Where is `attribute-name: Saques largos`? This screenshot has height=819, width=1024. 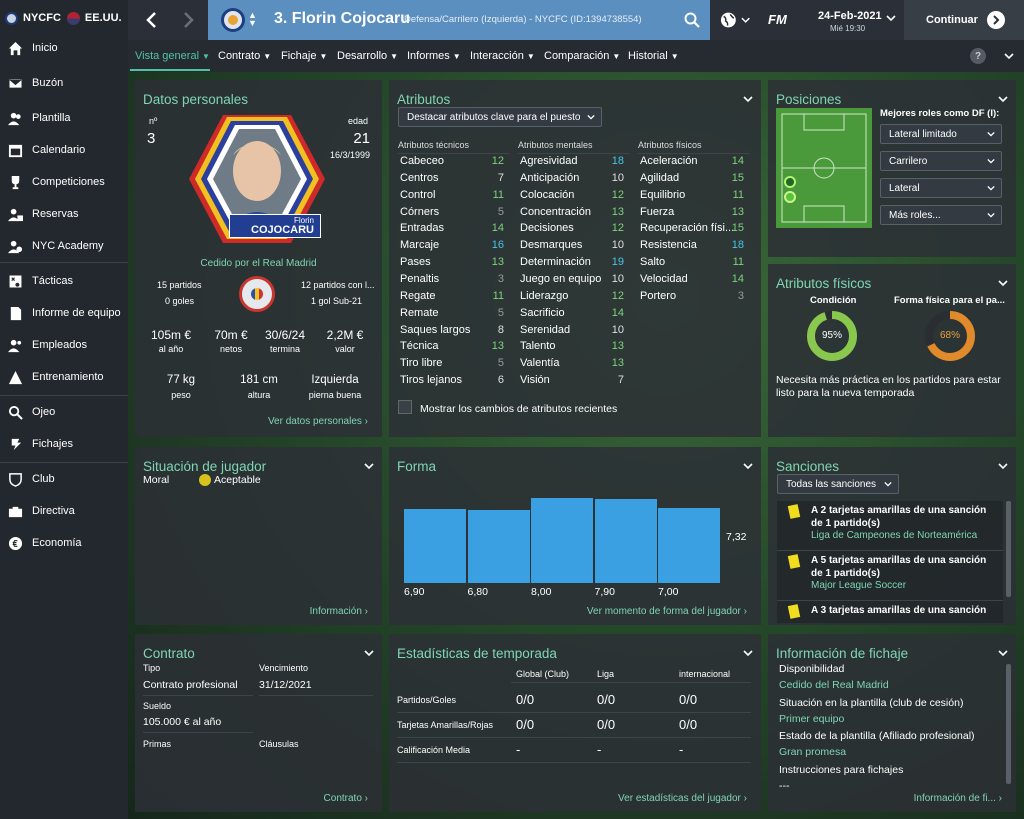
attribute-name: Saques largos is located at coordinates (435, 329).